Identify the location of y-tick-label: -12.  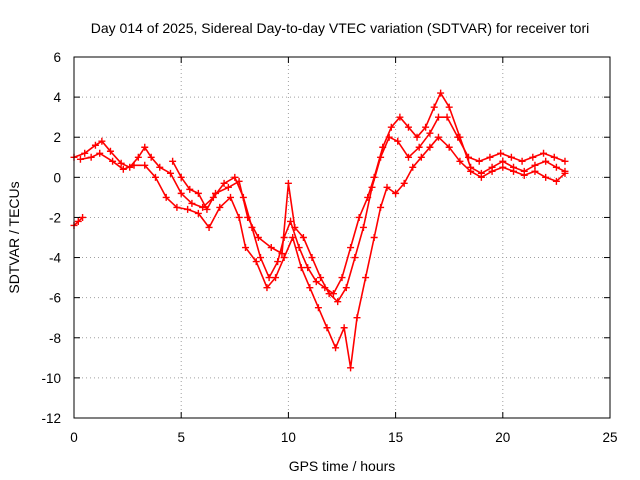
(51, 418).